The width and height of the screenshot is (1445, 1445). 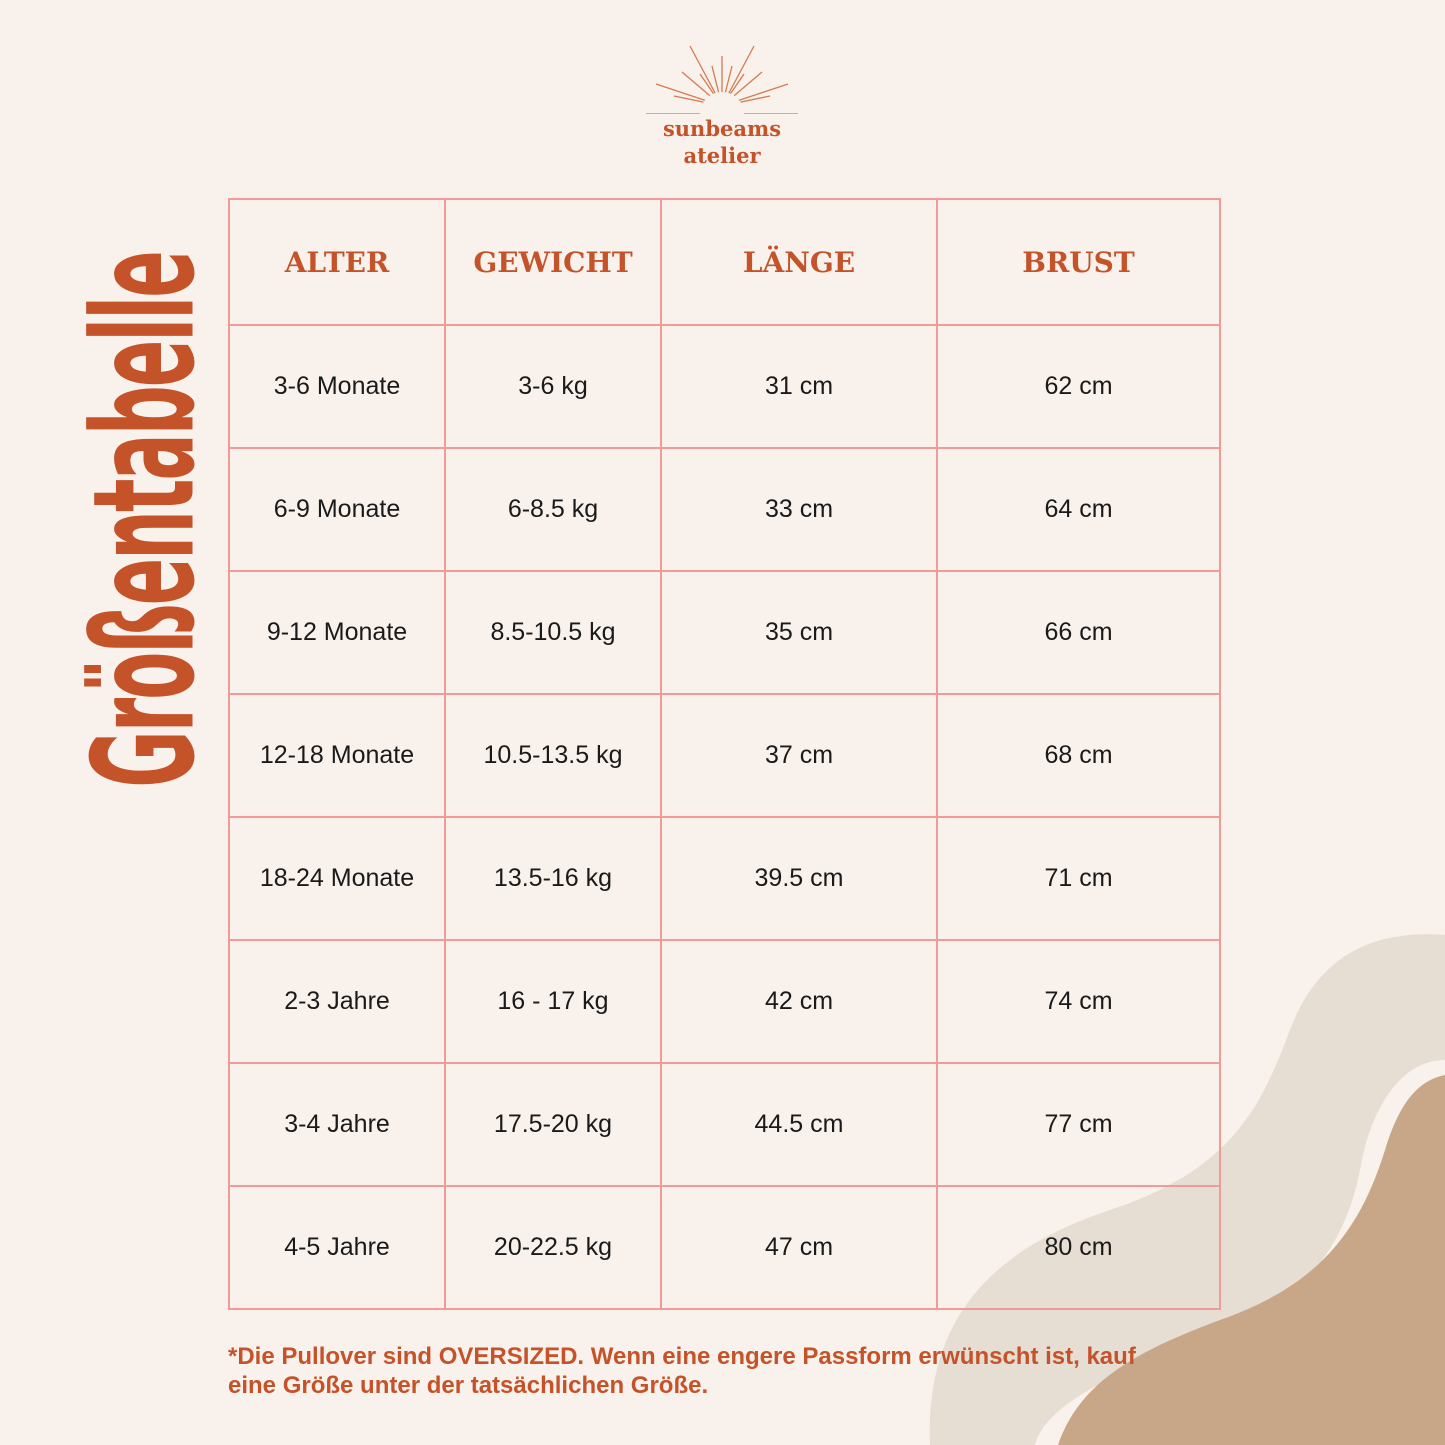 I want to click on header-laenge: LÄNGE, so click(x=799, y=262).